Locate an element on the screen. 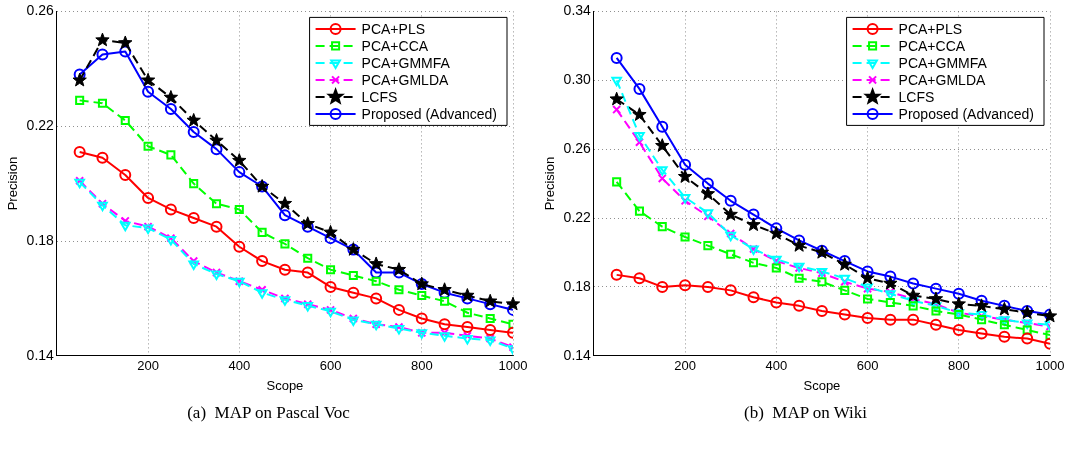 This screenshot has width=1075, height=452. text: (b) MAP on Wiki is located at coordinates (805, 413).